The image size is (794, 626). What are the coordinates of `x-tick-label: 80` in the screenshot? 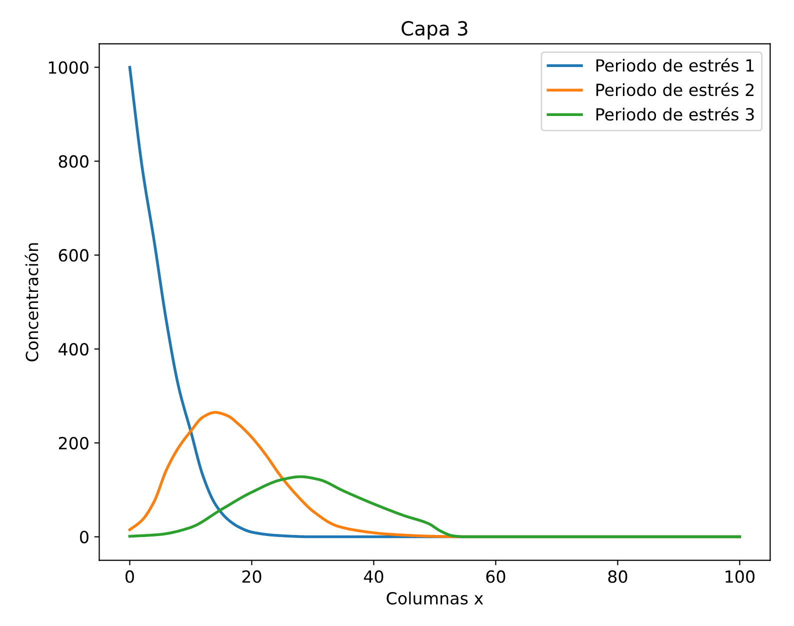 It's located at (618, 576).